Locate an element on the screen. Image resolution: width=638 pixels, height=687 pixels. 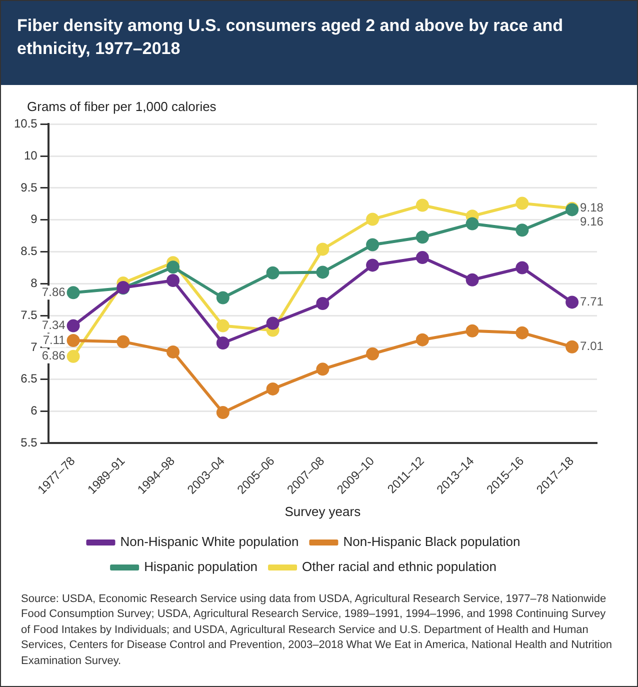
legend-label: Other racial and ethnic population is located at coordinates (399, 566).